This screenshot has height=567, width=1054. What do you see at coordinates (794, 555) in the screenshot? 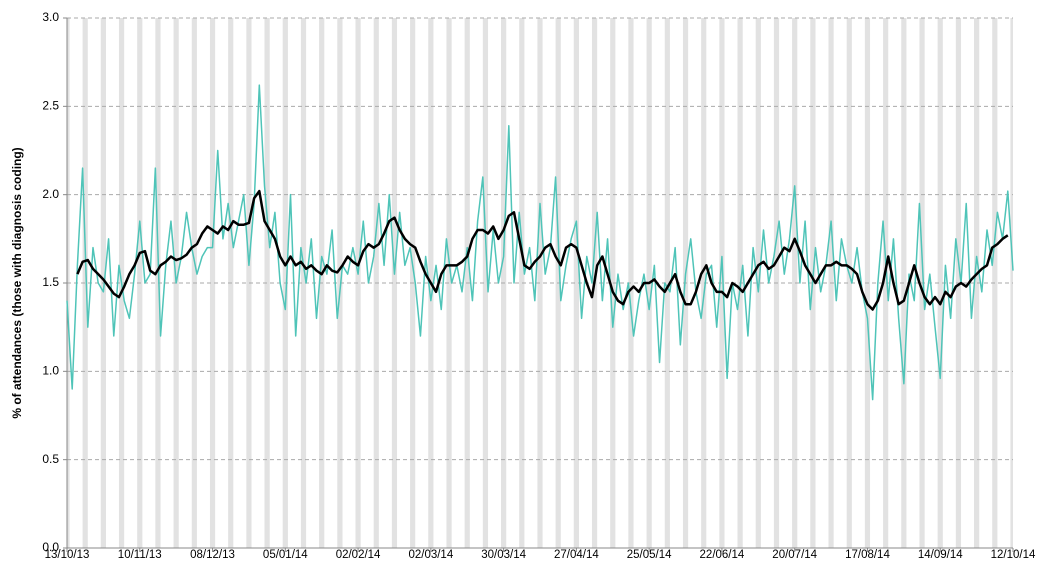
I see `x-tick-label: 20/07/14` at bounding box center [794, 555].